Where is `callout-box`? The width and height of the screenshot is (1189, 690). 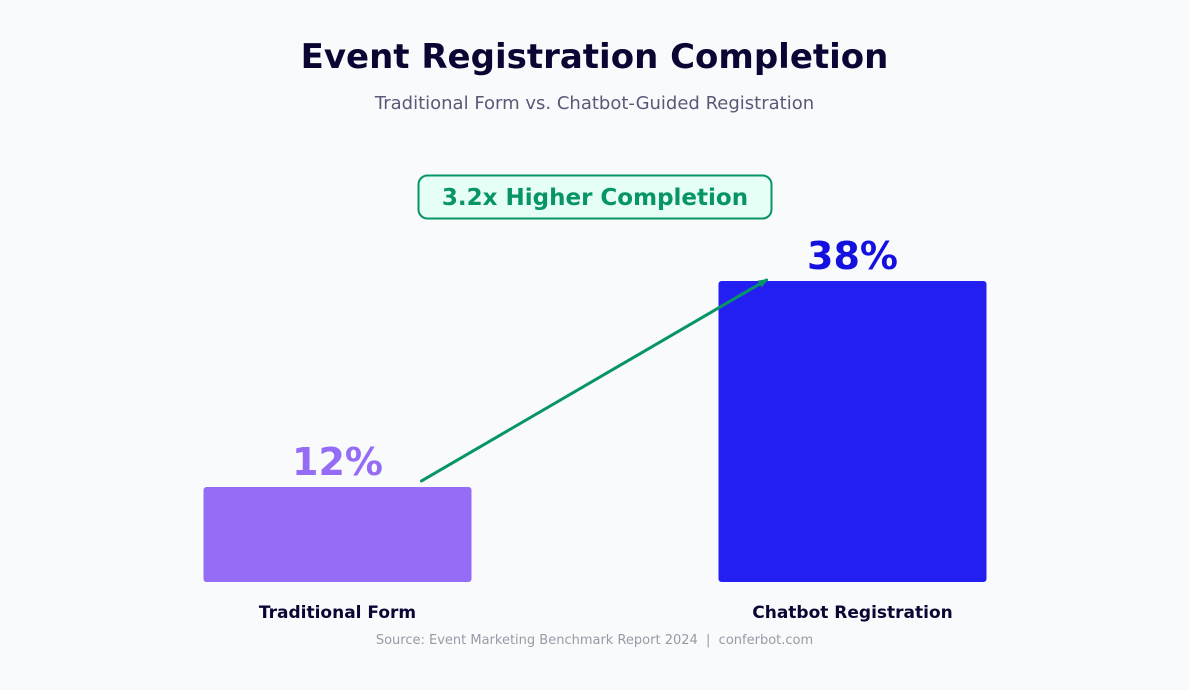 callout-box is located at coordinates (595, 197).